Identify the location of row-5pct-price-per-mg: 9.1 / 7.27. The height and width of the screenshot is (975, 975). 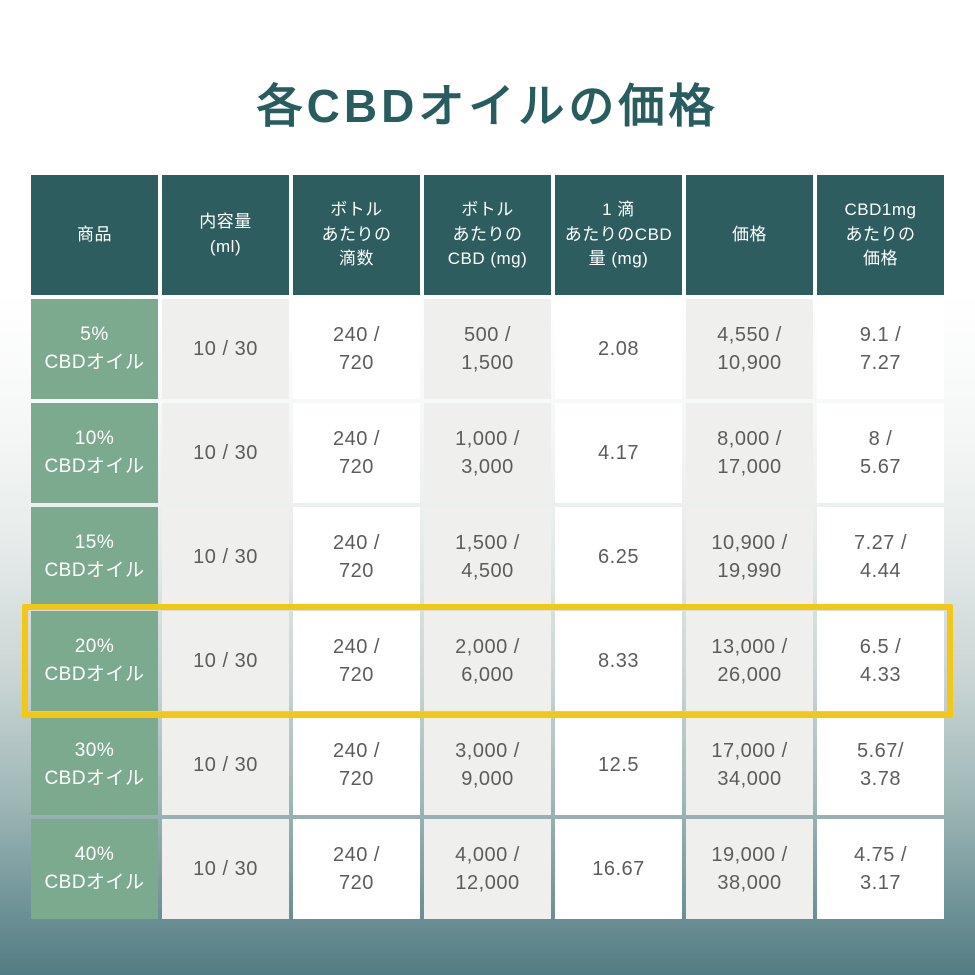
(880, 349).